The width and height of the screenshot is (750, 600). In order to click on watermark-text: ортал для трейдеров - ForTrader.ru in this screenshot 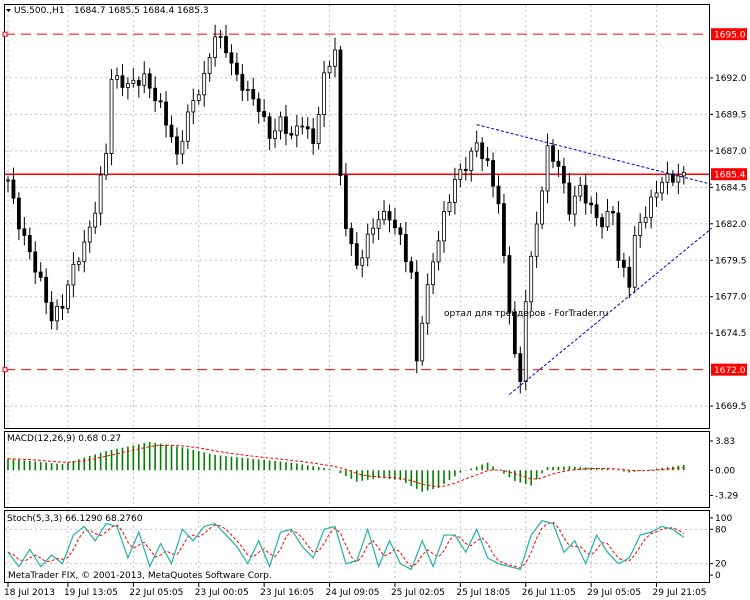, I will do `click(526, 314)`.